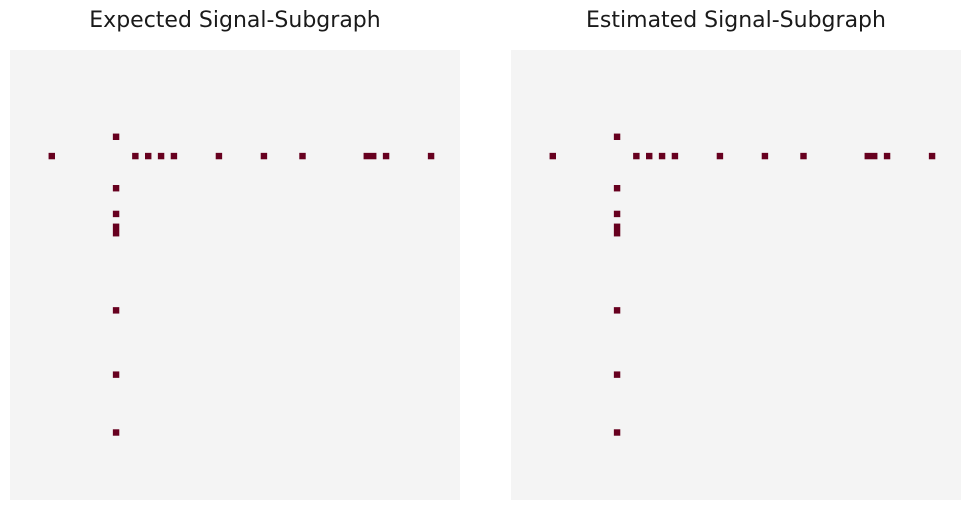 This screenshot has height=511, width=970. Describe the element at coordinates (235, 20) in the screenshot. I see `chart-title: Expected Signal-Subgraph` at that location.